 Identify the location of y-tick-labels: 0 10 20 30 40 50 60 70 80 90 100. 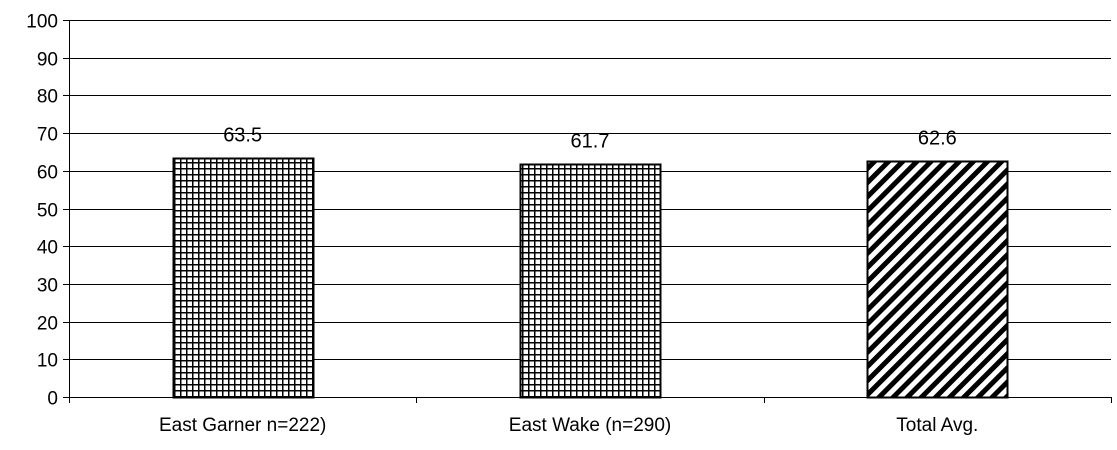
(42, 211).